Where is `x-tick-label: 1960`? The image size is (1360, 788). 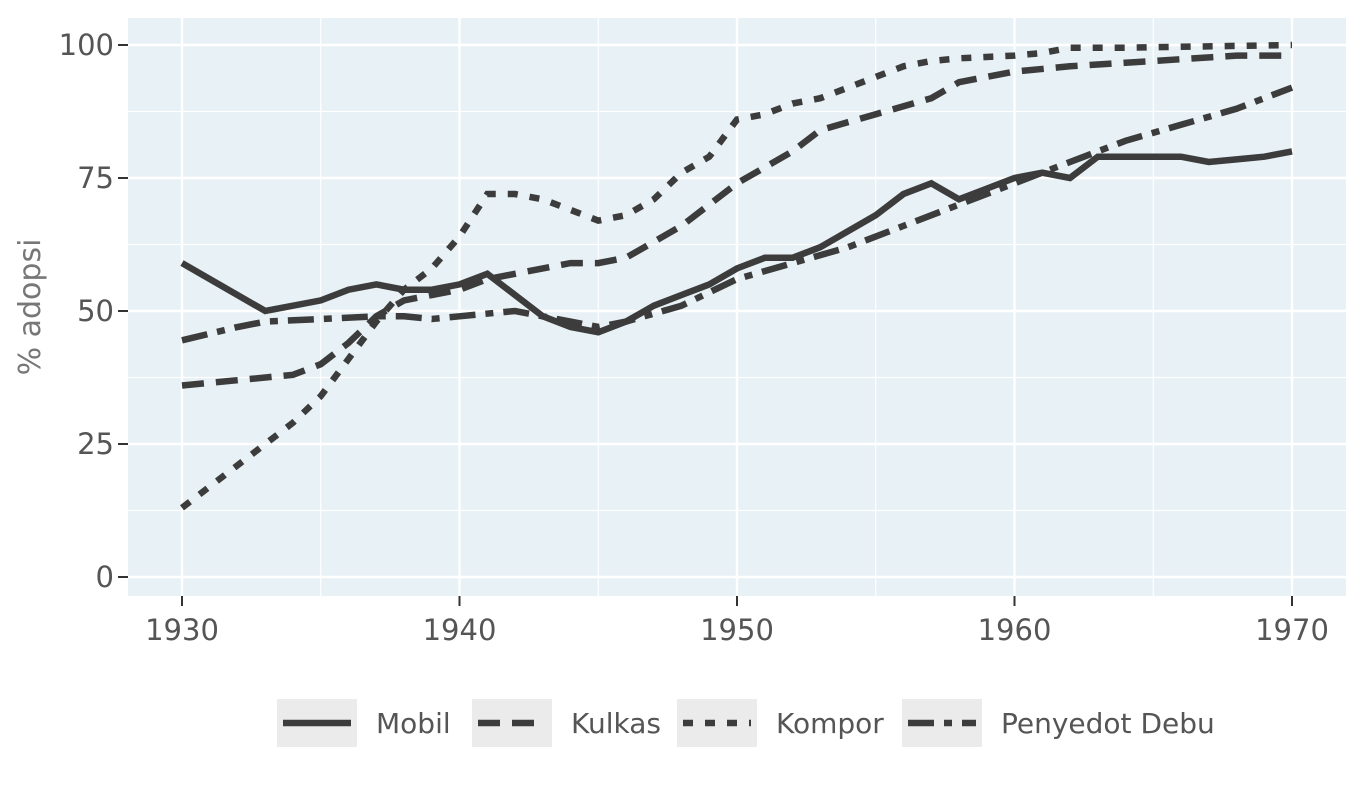 x-tick-label: 1960 is located at coordinates (1015, 630).